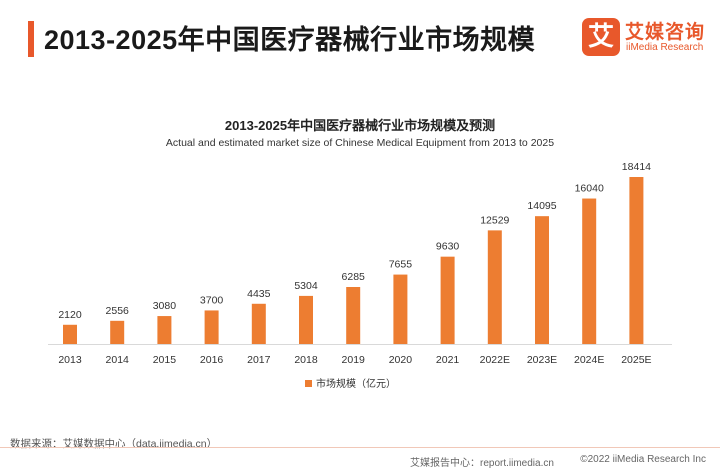 The height and width of the screenshot is (469, 720). Describe the element at coordinates (354, 360) in the screenshot. I see `x-tick-label: 2019` at that location.